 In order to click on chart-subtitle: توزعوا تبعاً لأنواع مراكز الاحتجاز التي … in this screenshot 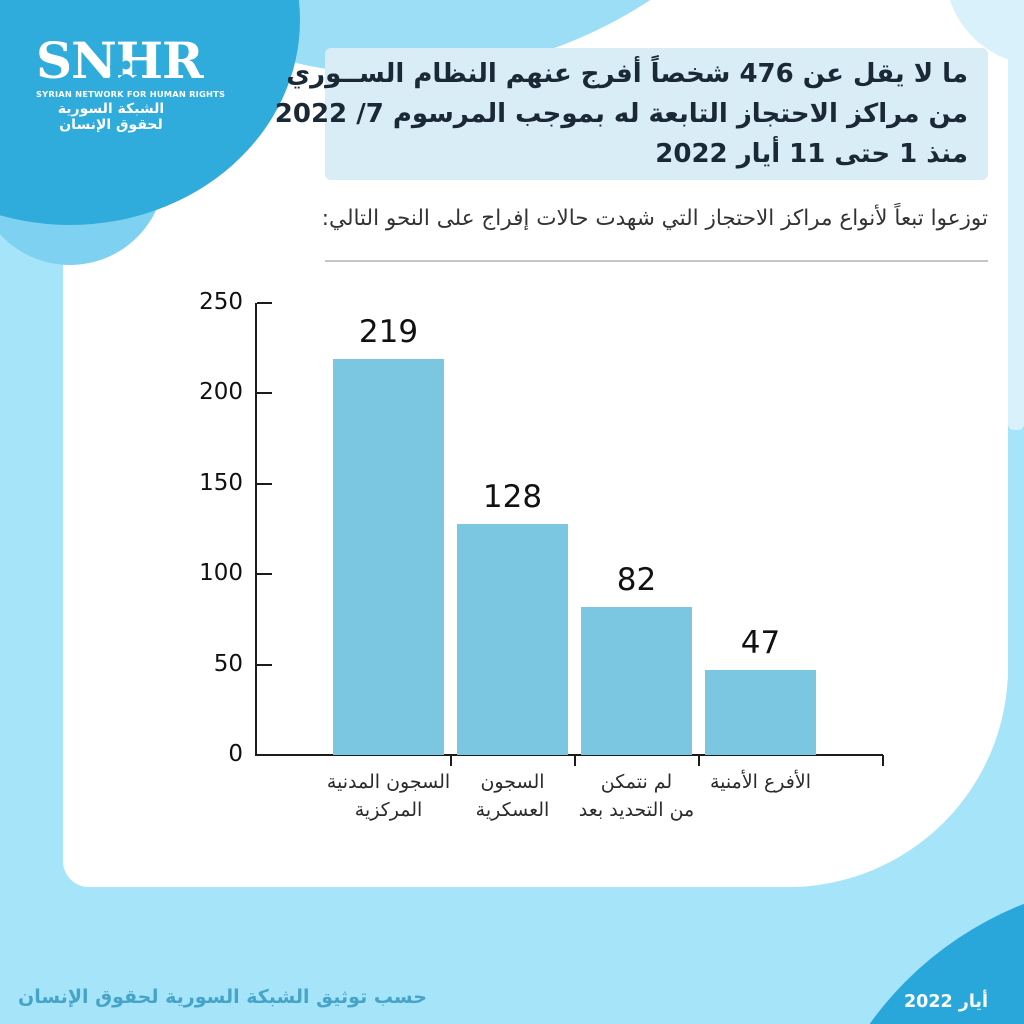, I will do `click(654, 218)`.